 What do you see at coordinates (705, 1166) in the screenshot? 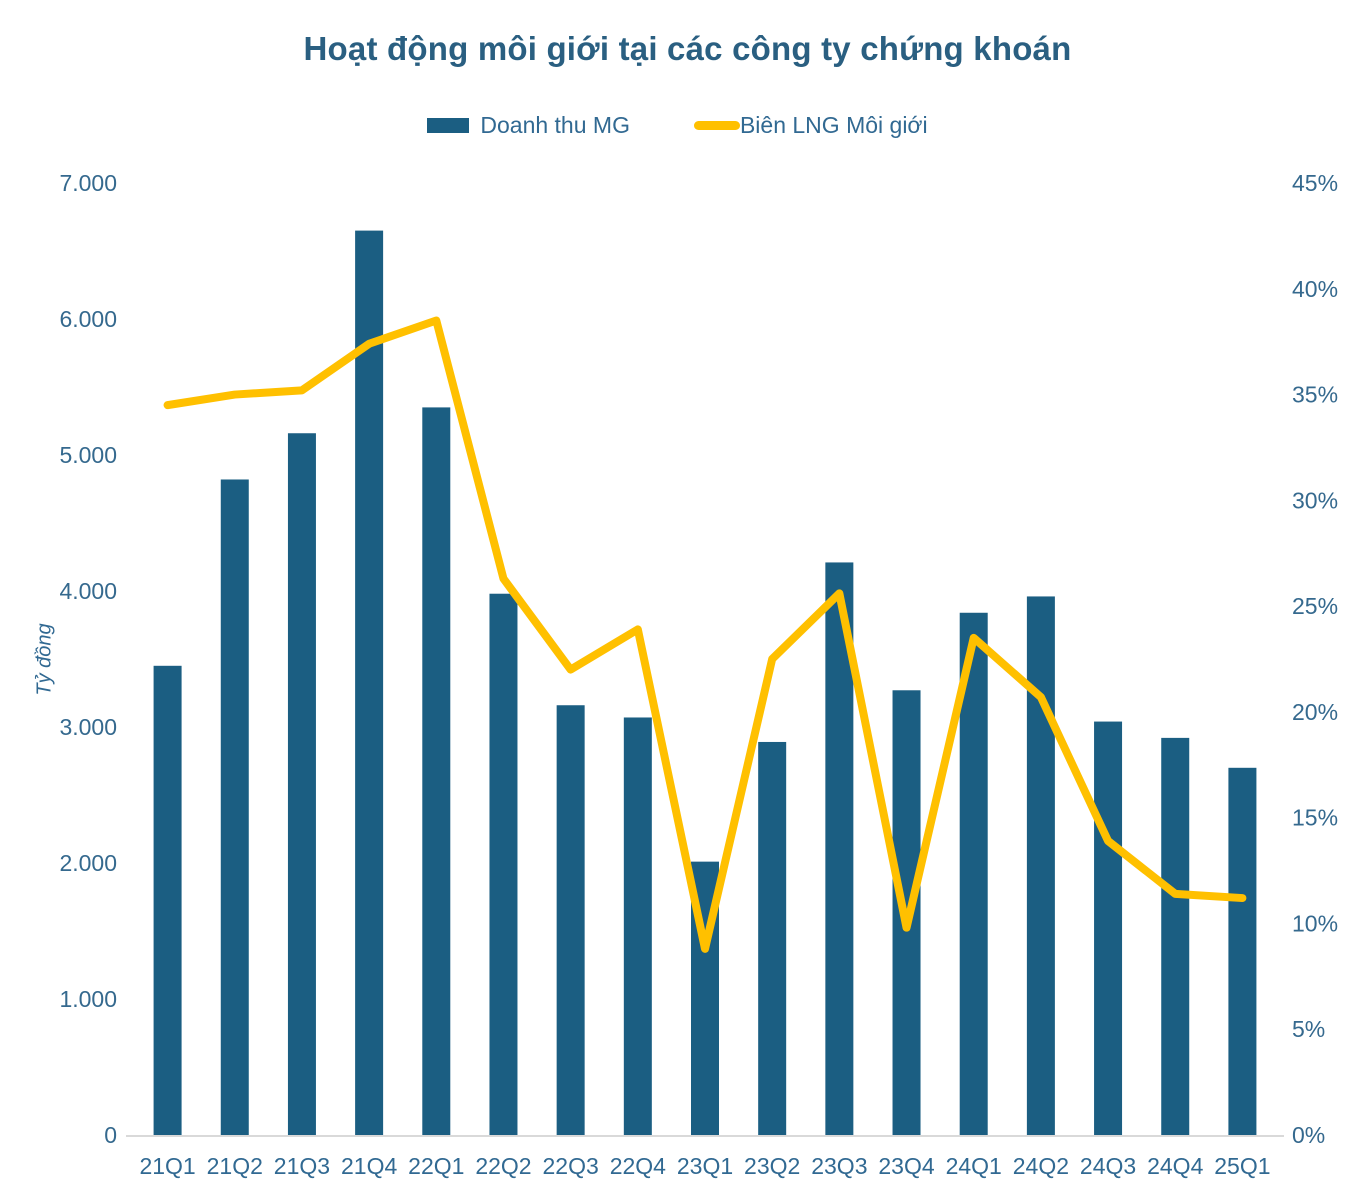
I see `x-axis-label-23Q1: 23Q1` at bounding box center [705, 1166].